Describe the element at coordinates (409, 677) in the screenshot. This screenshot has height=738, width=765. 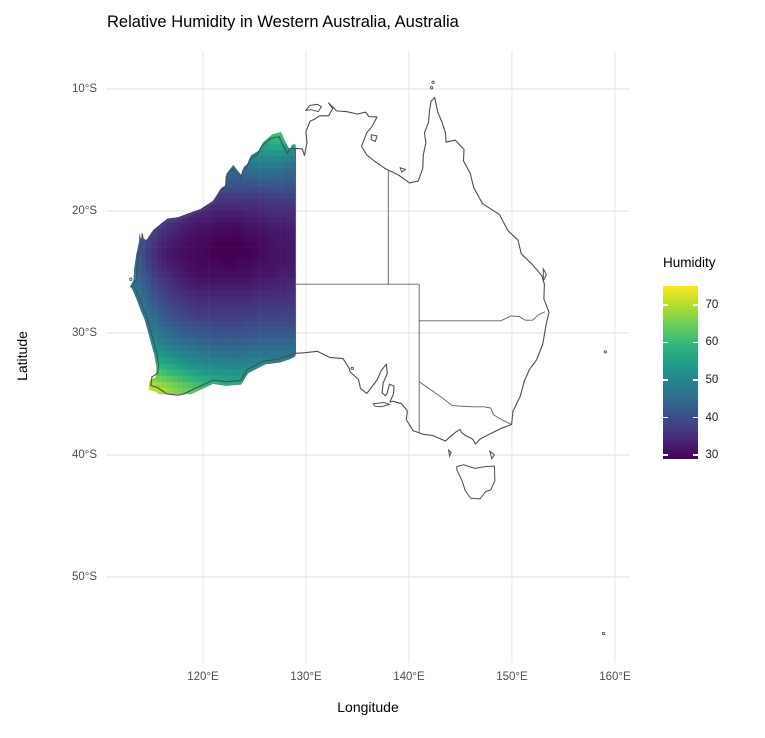
I see `x-tick-label: 140°E` at that location.